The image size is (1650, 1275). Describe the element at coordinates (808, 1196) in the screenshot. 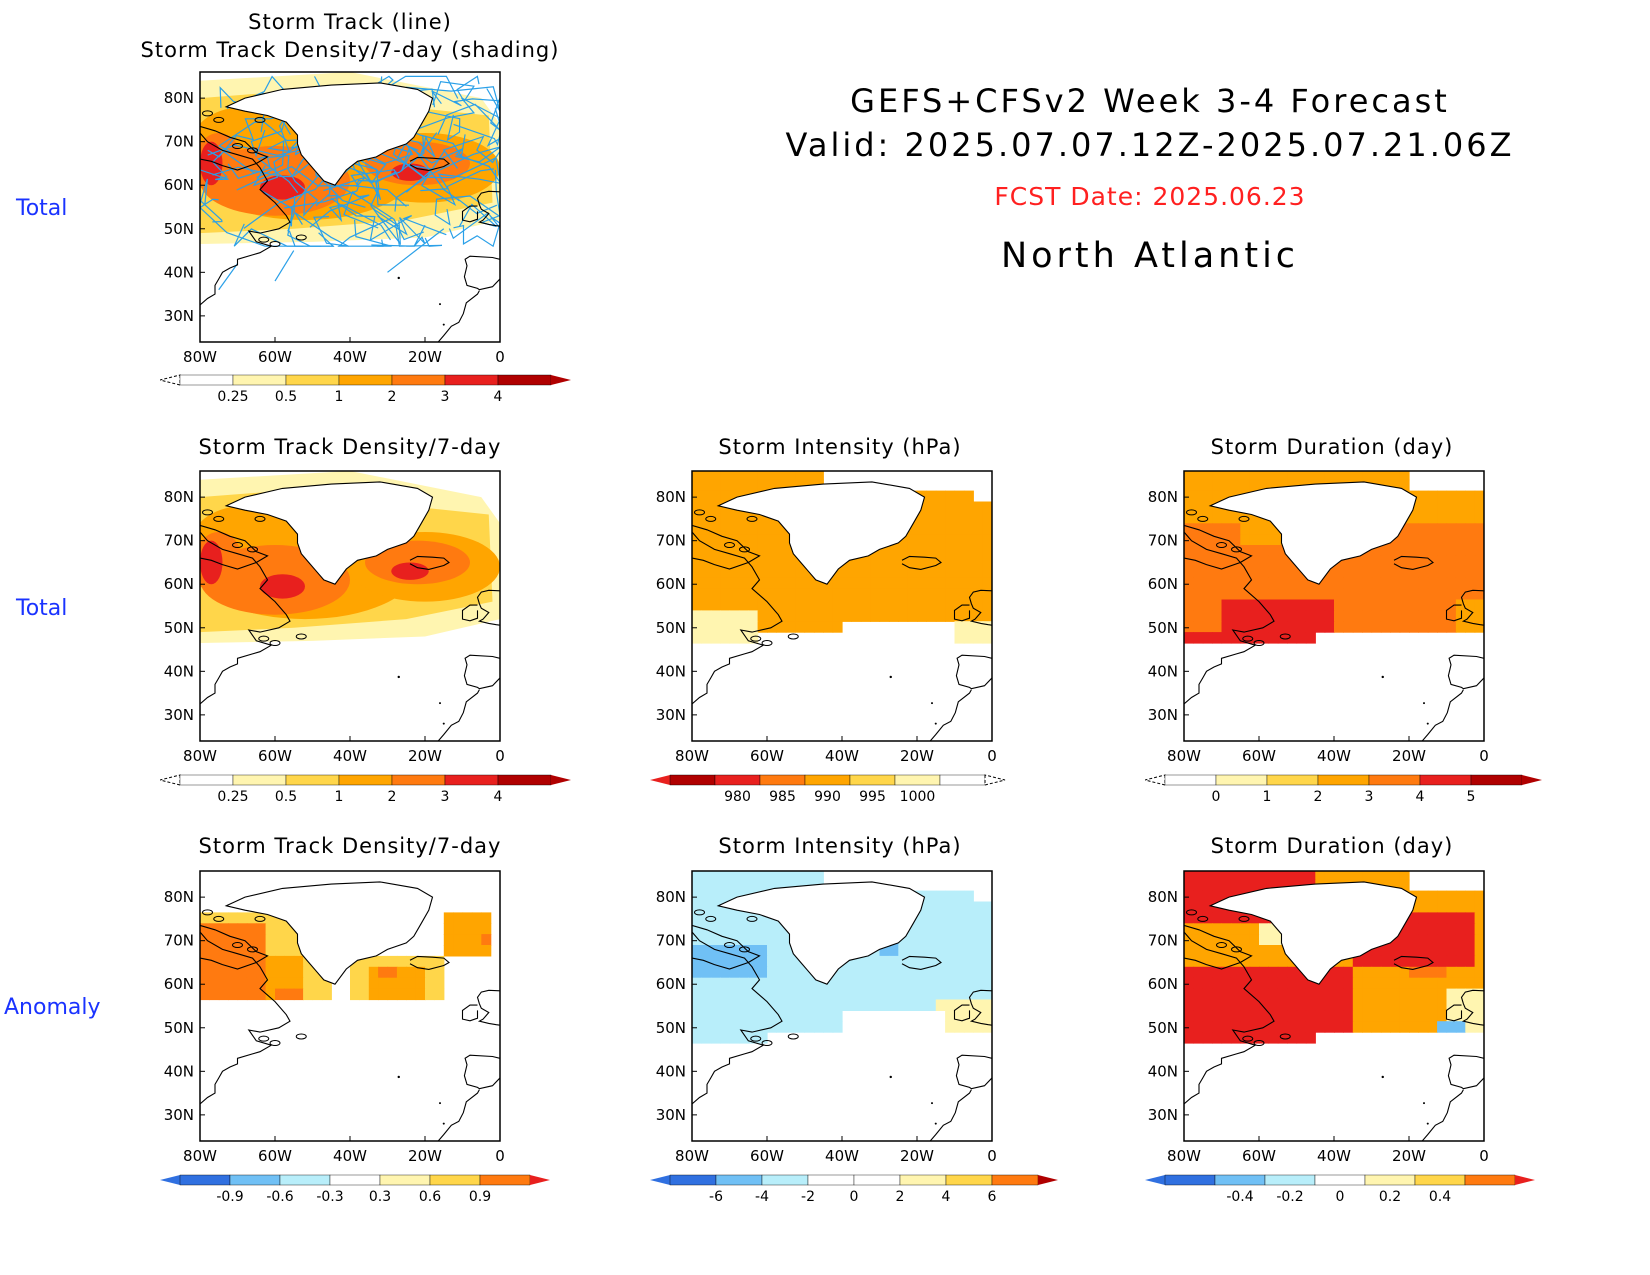

I see `colorbar-label: -2` at that location.